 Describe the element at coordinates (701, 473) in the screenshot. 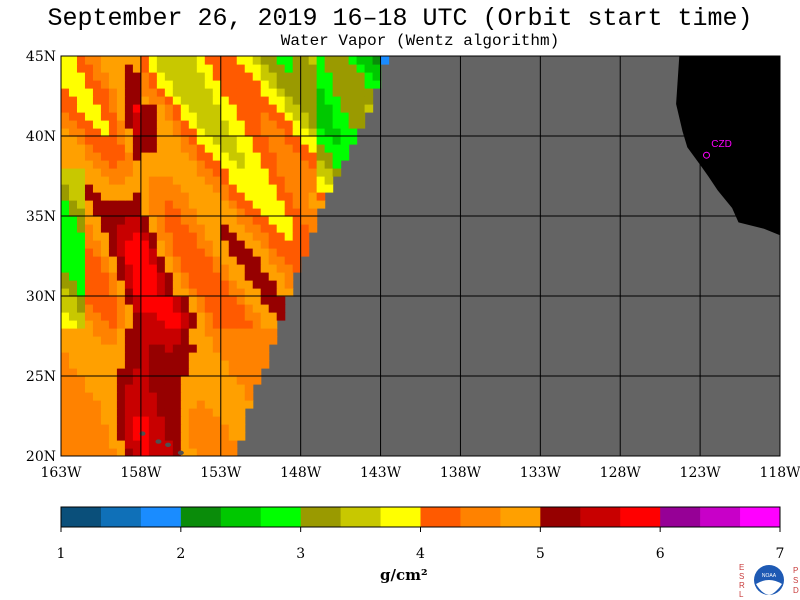

I see `x-tick-label: 123W` at that location.